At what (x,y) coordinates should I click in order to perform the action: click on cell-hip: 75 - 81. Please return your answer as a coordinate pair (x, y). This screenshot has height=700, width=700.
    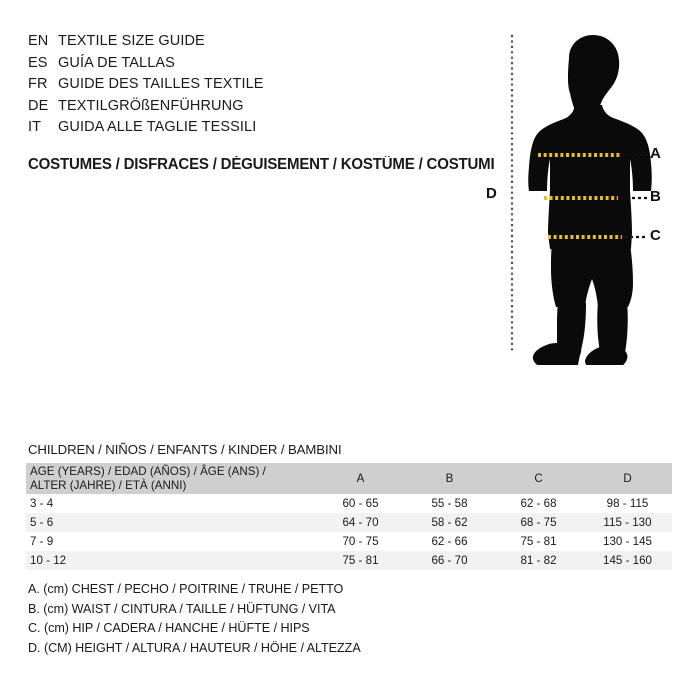
    Looking at the image, I should click on (538, 541).